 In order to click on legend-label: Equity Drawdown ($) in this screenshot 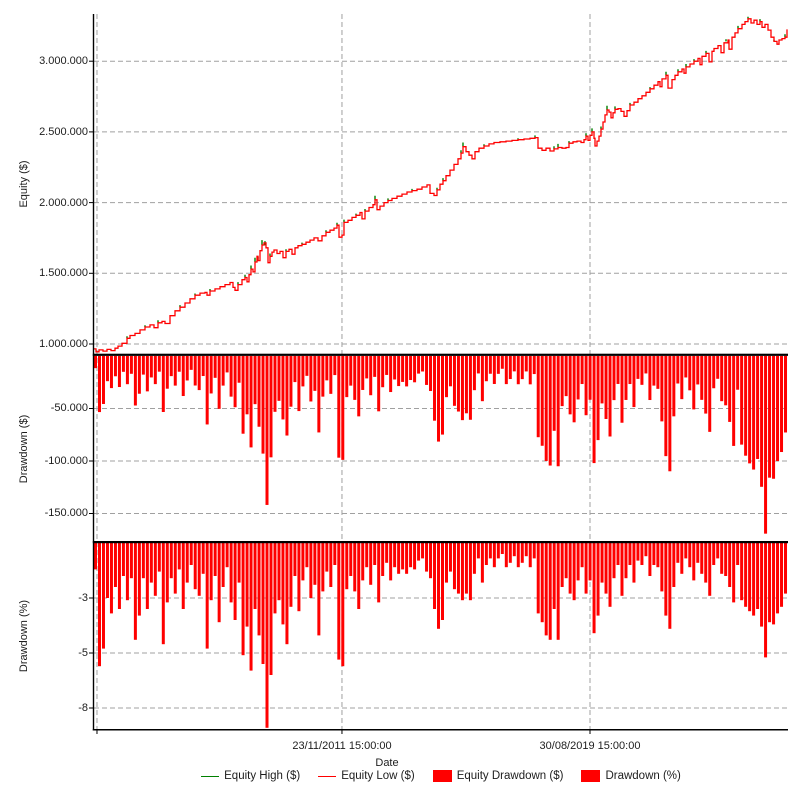, I will do `click(510, 776)`.